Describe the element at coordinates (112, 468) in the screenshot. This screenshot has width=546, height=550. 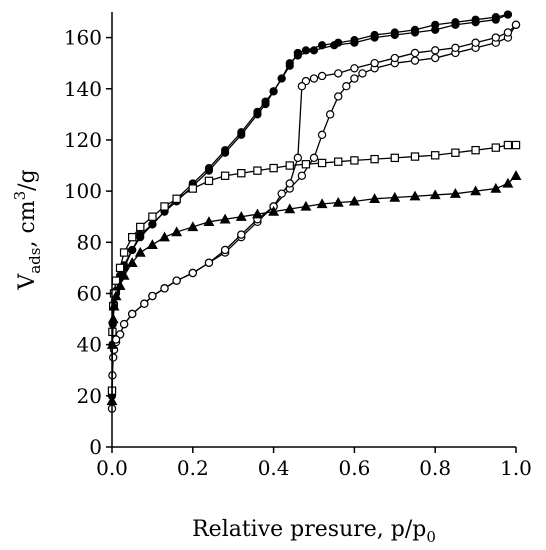
I see `x-tick-label: 0.0` at that location.